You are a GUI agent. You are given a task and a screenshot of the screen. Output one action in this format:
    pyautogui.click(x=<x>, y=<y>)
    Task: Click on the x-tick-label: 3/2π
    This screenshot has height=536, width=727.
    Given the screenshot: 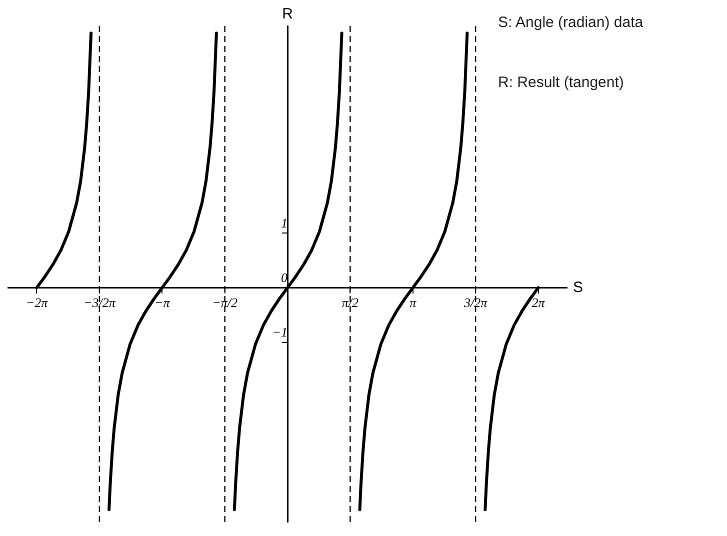 What is the action you would take?
    pyautogui.click(x=475, y=302)
    